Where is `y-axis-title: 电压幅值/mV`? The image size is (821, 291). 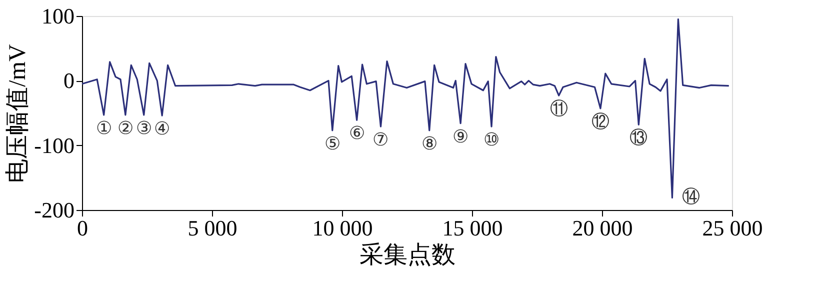 y-axis-title: 电压幅值/mV is located at coordinates (18, 113).